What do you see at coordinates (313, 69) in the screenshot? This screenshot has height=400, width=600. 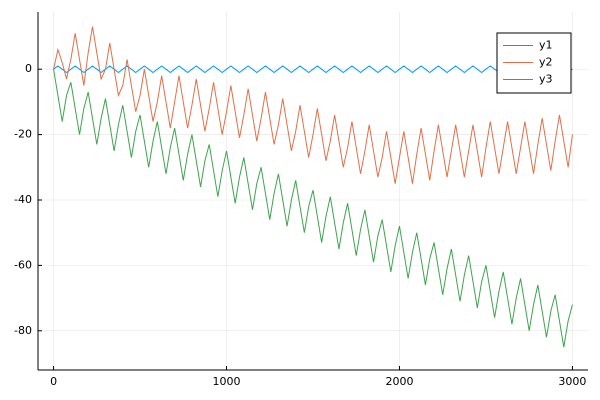 I see `line-series` at bounding box center [313, 69].